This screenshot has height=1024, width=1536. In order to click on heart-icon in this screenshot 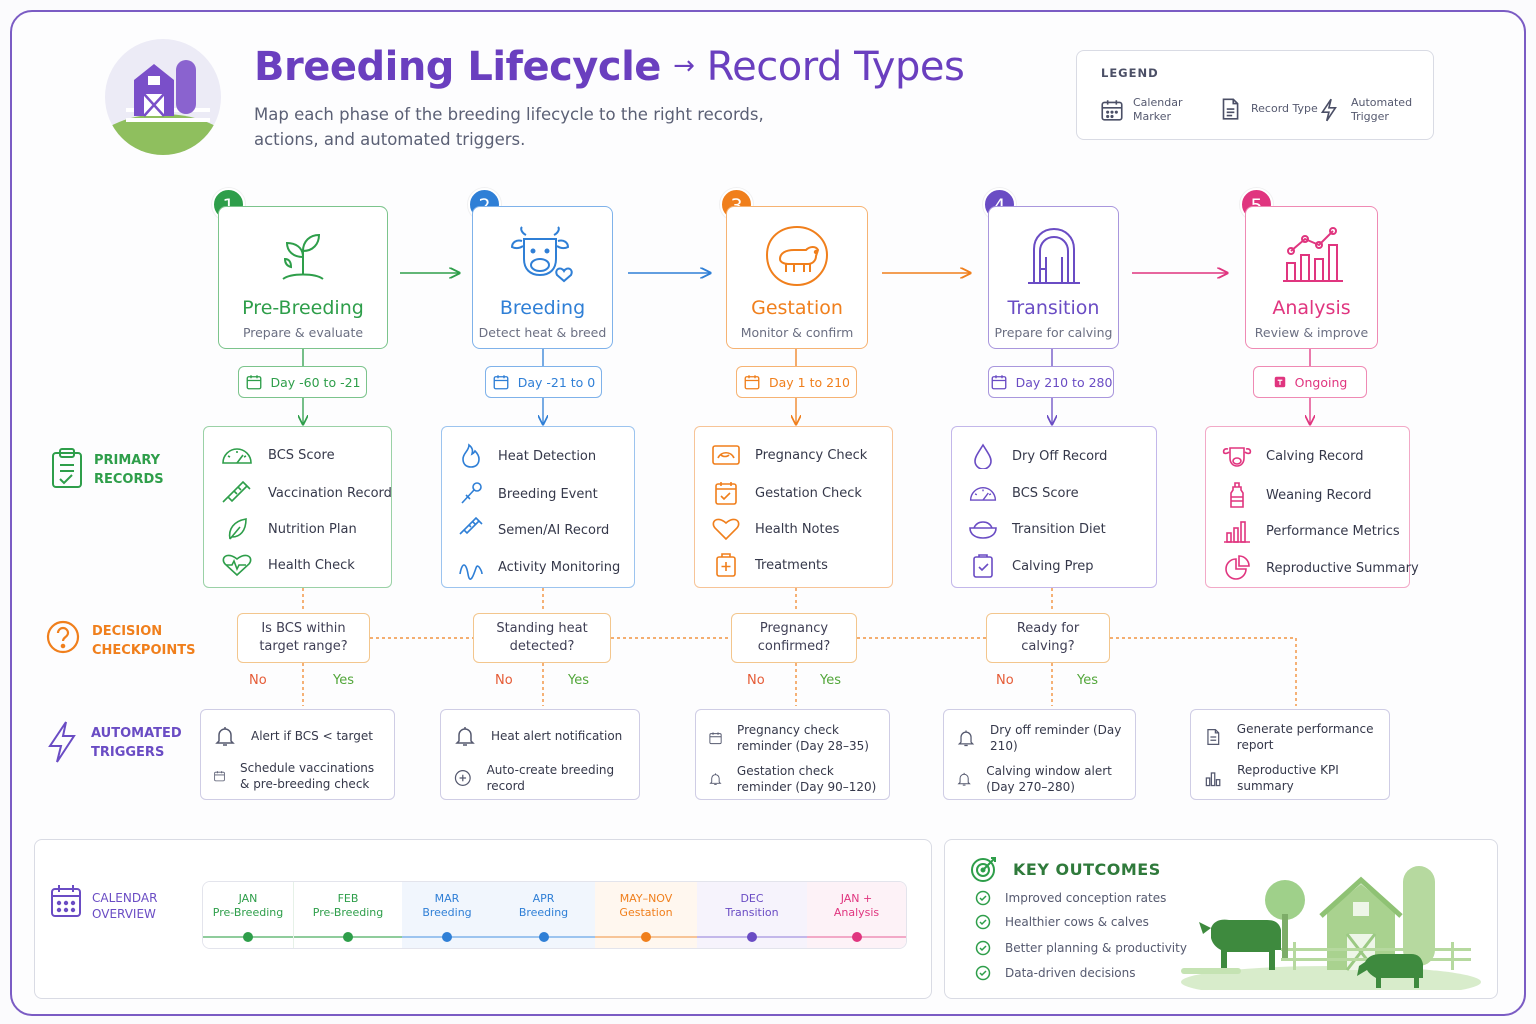, I will do `click(726, 529)`.